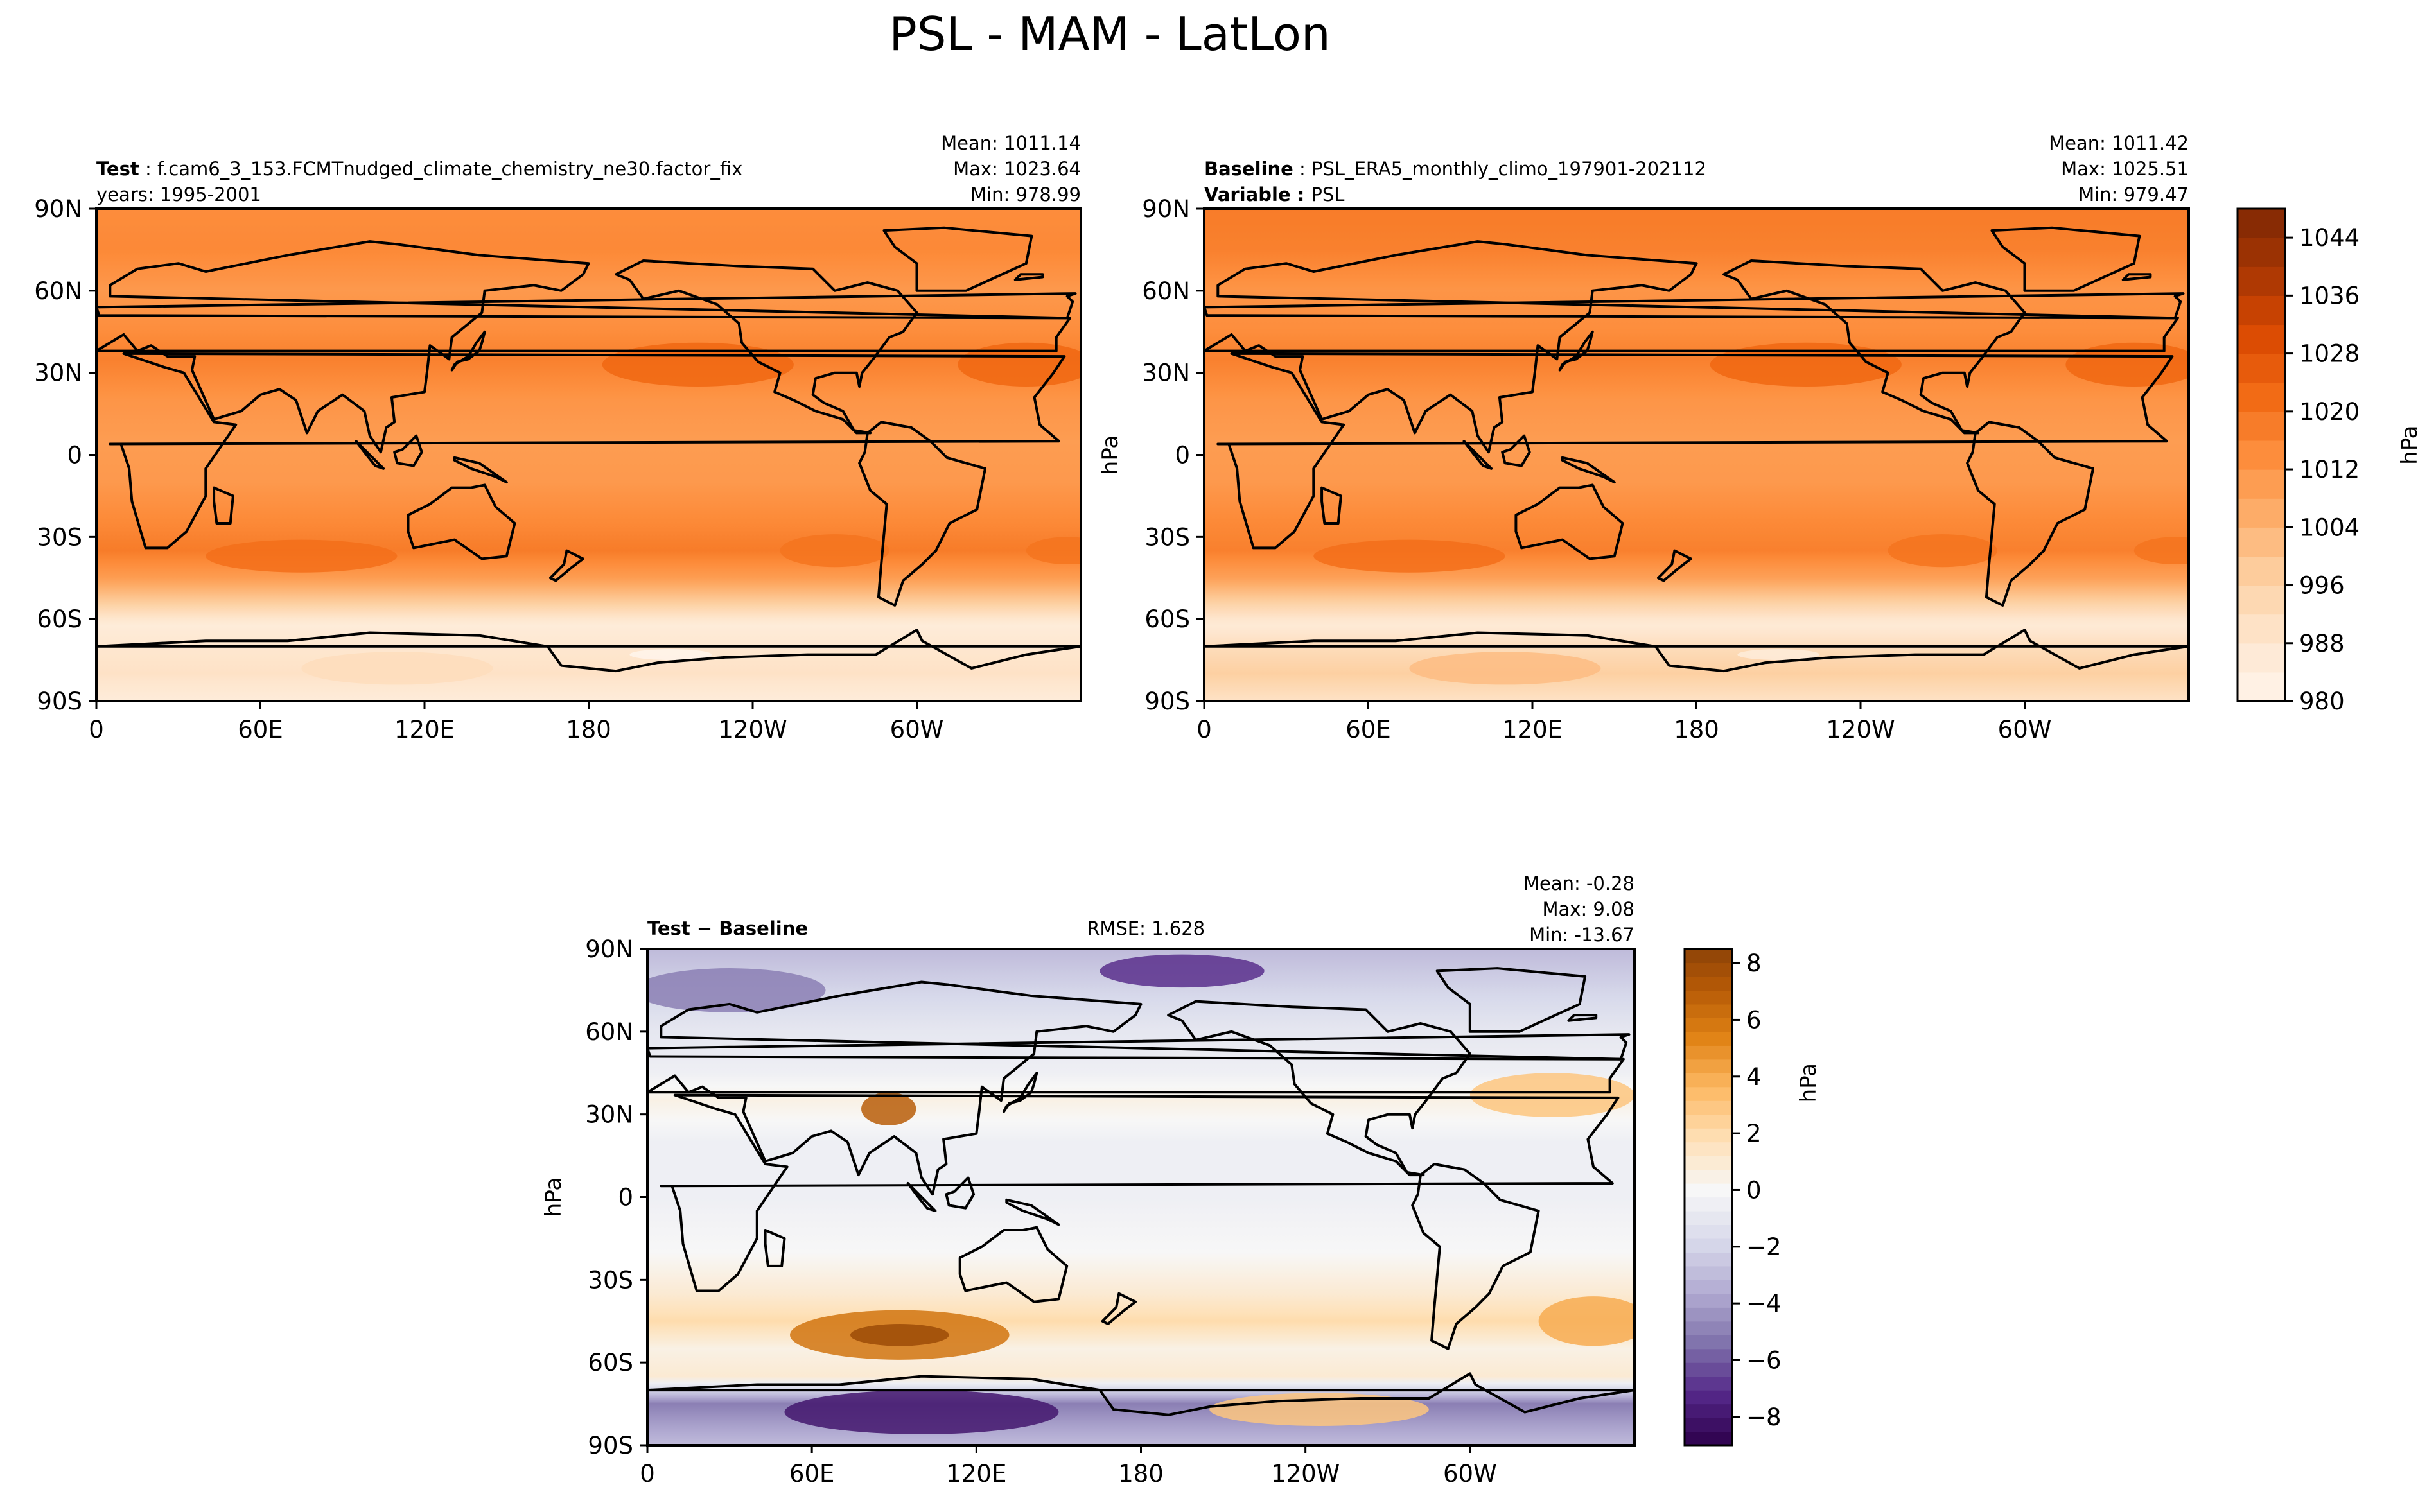  What do you see at coordinates (2025, 729) in the screenshot?
I see `x-tick-label: 60W` at bounding box center [2025, 729].